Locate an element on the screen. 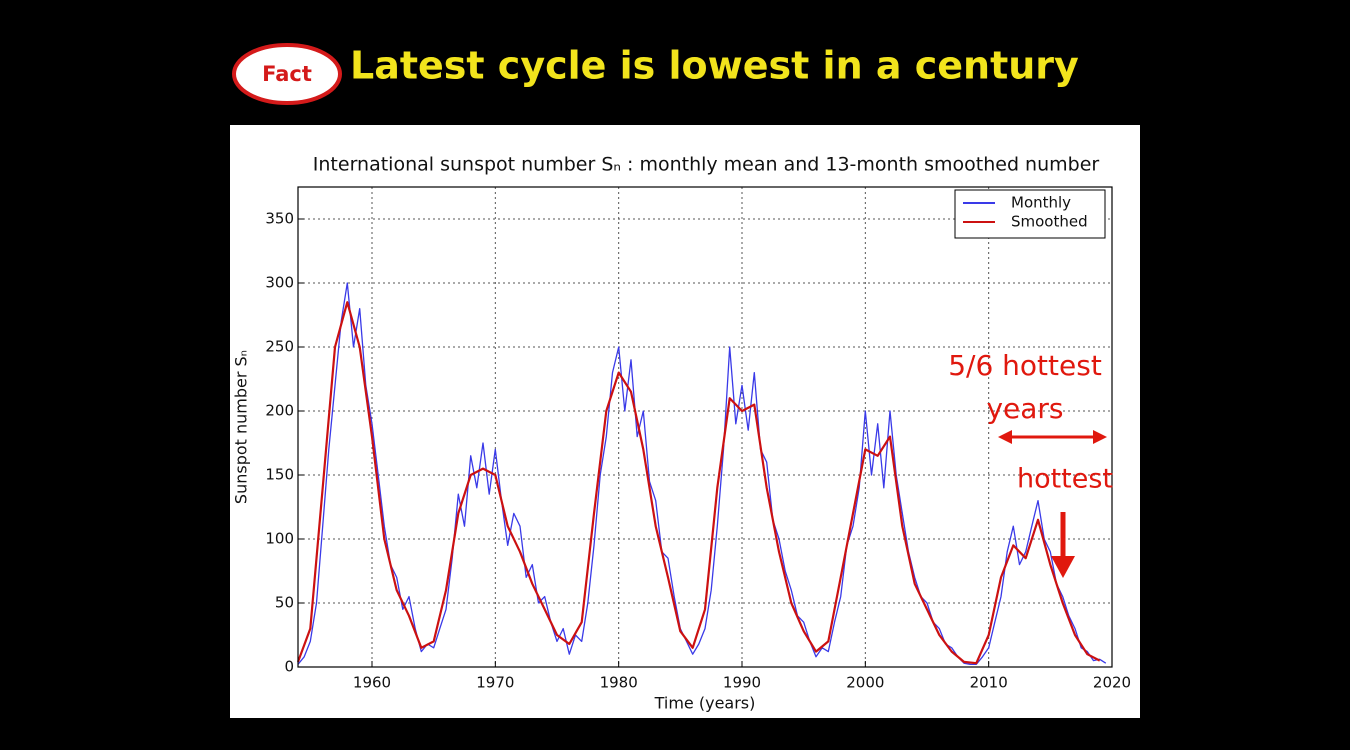  y-tick-label: 150 is located at coordinates (279, 475).